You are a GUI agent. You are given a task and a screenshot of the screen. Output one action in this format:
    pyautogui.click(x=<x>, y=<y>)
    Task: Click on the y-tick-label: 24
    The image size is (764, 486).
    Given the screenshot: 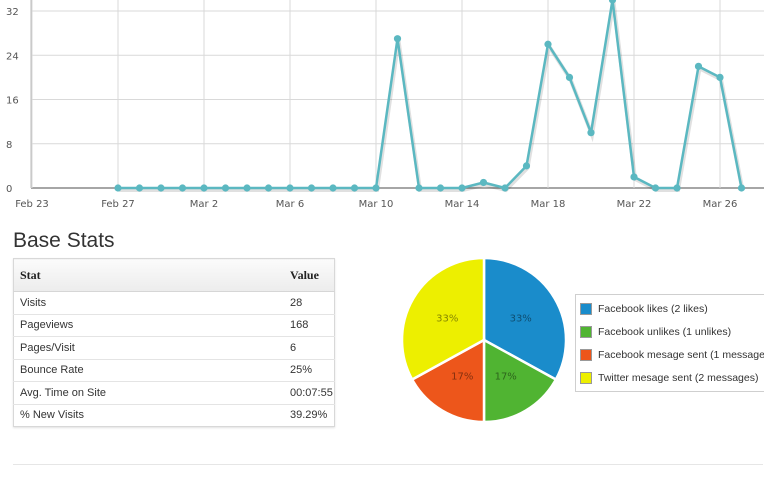 What is the action you would take?
    pyautogui.click(x=12, y=56)
    